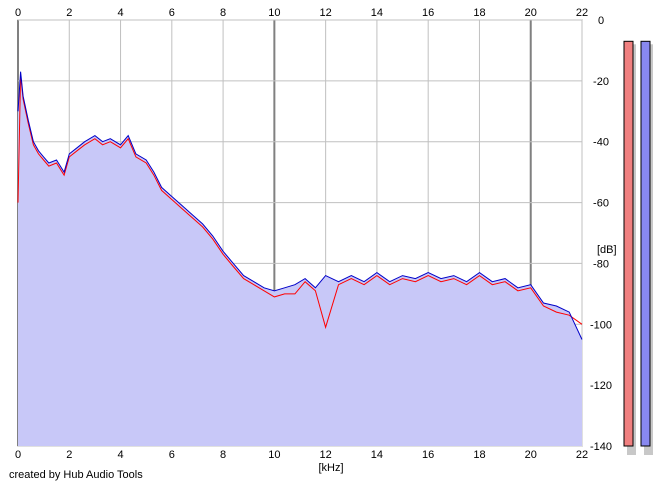  Describe the element at coordinates (428, 455) in the screenshot. I see `x-tick-label-bottom: 16` at that location.